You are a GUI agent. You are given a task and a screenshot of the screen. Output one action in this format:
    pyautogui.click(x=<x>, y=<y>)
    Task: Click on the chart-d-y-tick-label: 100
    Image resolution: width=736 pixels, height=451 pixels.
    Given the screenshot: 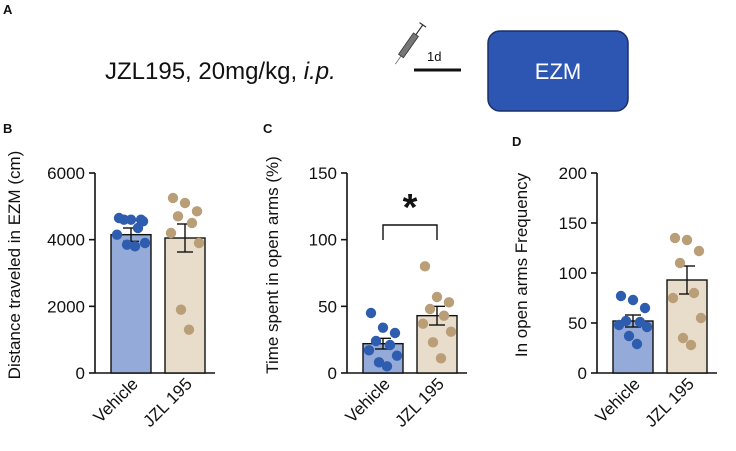 What is the action you would take?
    pyautogui.click(x=573, y=273)
    